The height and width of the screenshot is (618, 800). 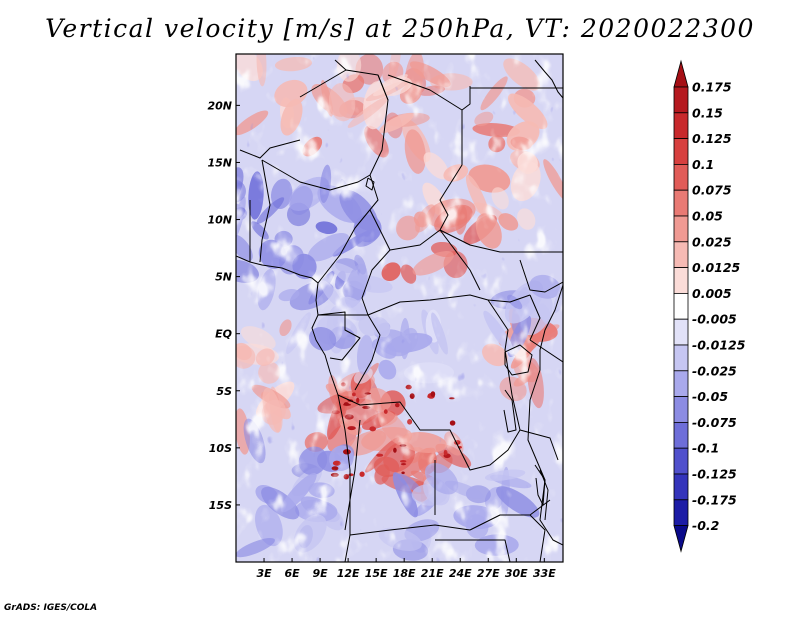 What do you see at coordinates (348, 229) in the screenshot?
I see `border-nigeria-cameroon` at bounding box center [348, 229].